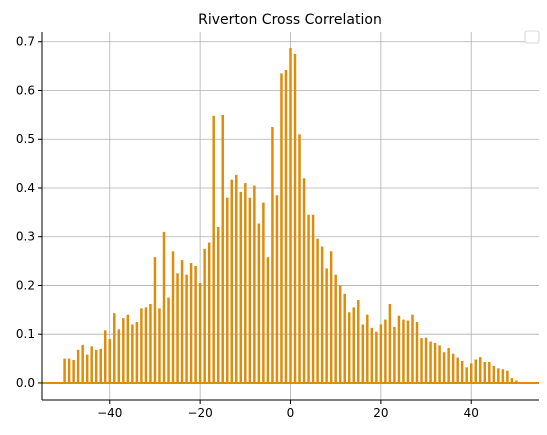 The height and width of the screenshot is (435, 547). Describe the element at coordinates (109, 413) in the screenshot. I see `x-tick-label: −40` at that location.